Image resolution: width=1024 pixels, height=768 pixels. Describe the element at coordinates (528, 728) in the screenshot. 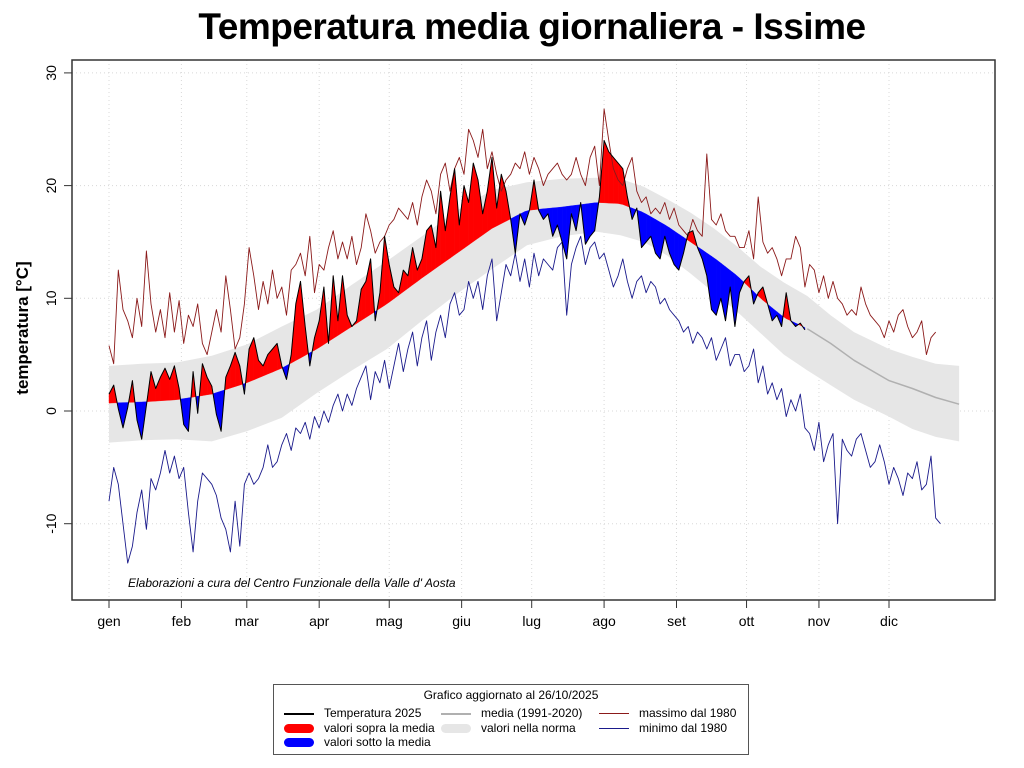

I see `legend-label: valori nella norma` at that location.